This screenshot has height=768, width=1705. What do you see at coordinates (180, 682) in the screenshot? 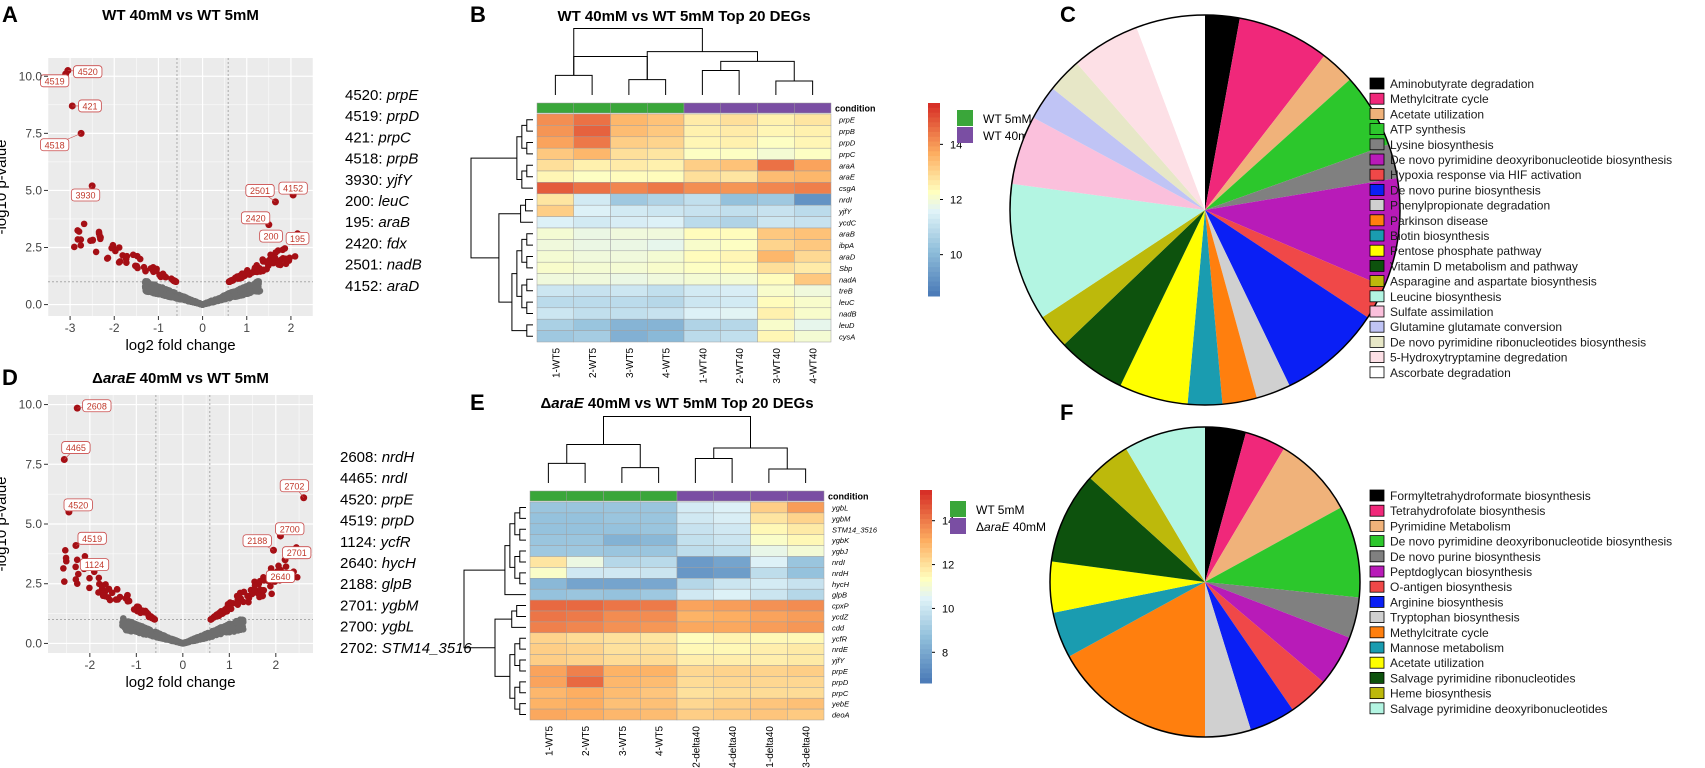
I see `x-axis-label: log2 fold change` at bounding box center [180, 682].